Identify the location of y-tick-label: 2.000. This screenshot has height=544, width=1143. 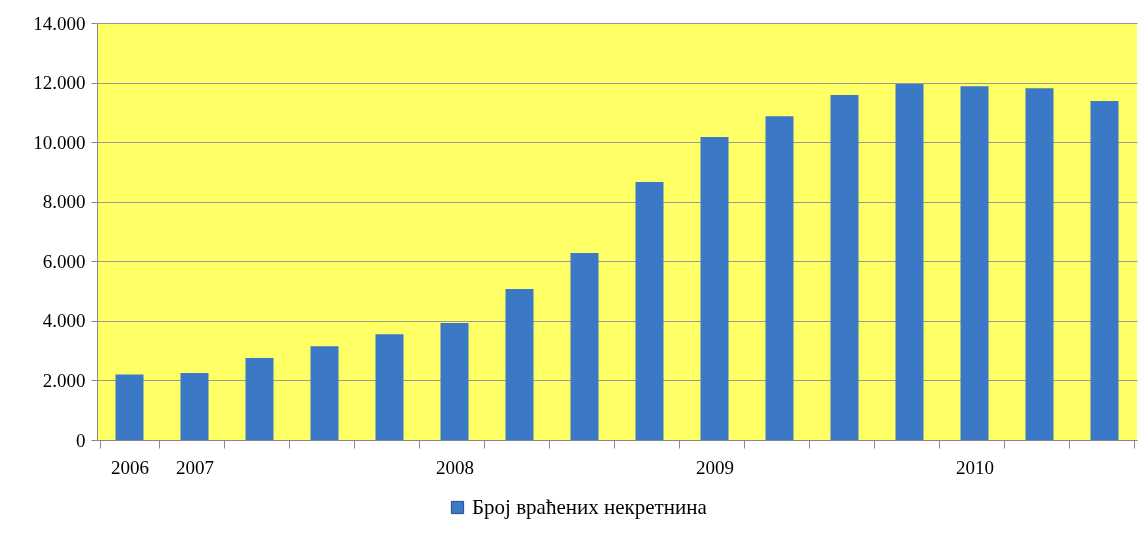
(64, 380).